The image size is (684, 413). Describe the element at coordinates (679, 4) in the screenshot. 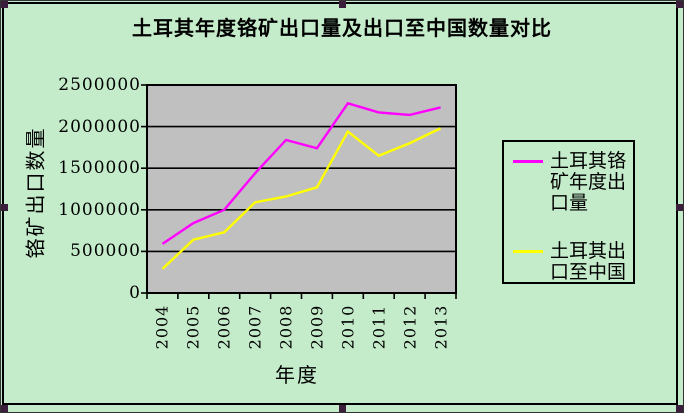

I see `selection-handle-ne` at that location.